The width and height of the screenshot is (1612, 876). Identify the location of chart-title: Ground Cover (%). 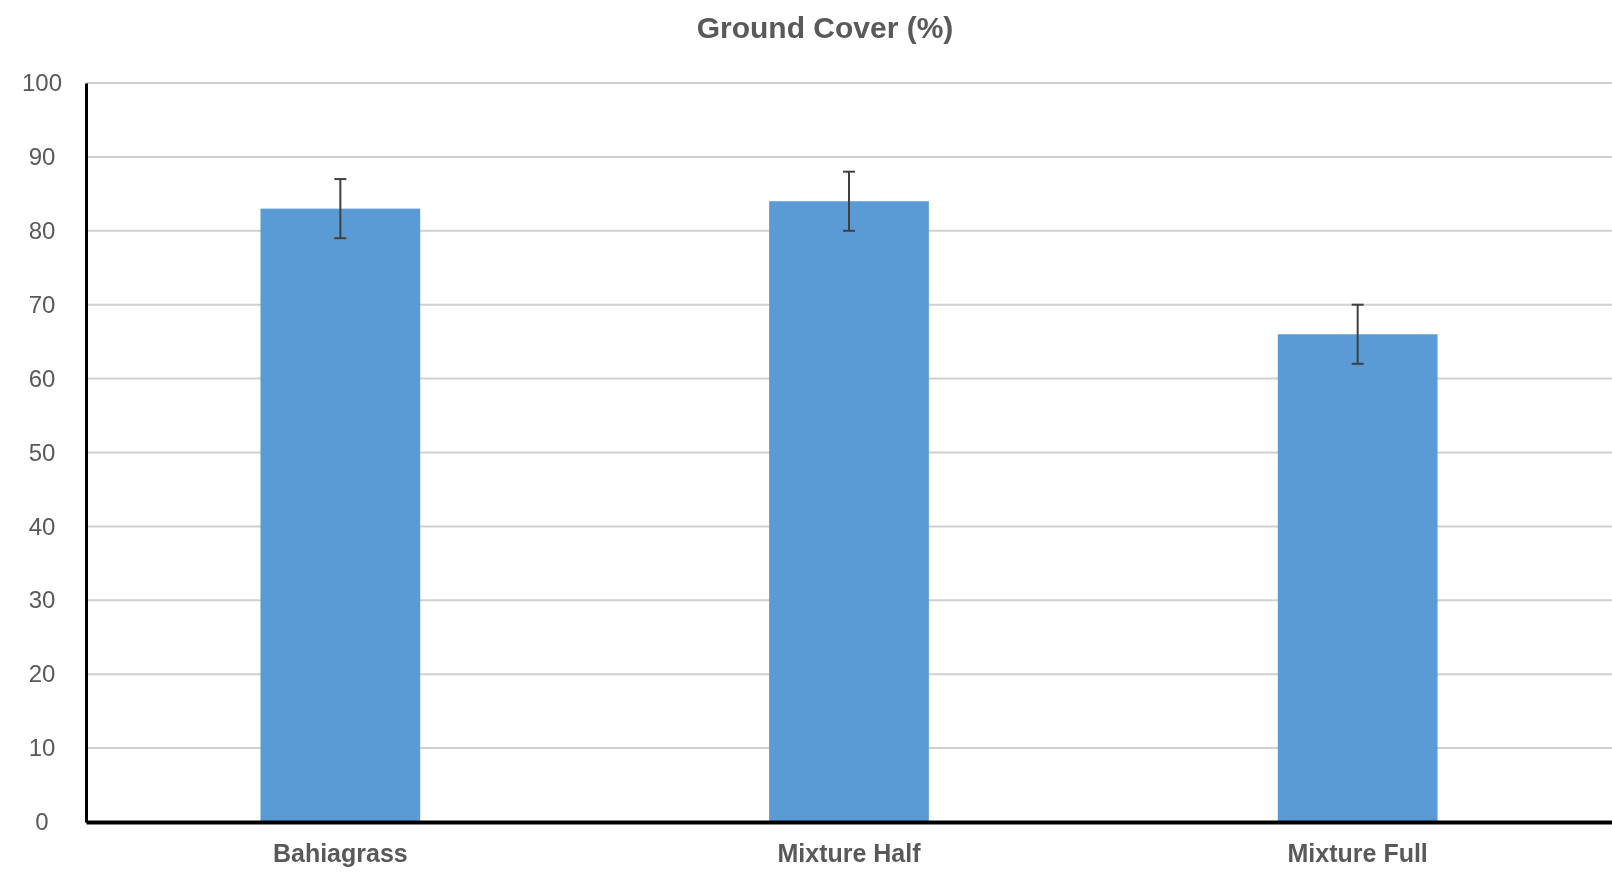
(825, 27).